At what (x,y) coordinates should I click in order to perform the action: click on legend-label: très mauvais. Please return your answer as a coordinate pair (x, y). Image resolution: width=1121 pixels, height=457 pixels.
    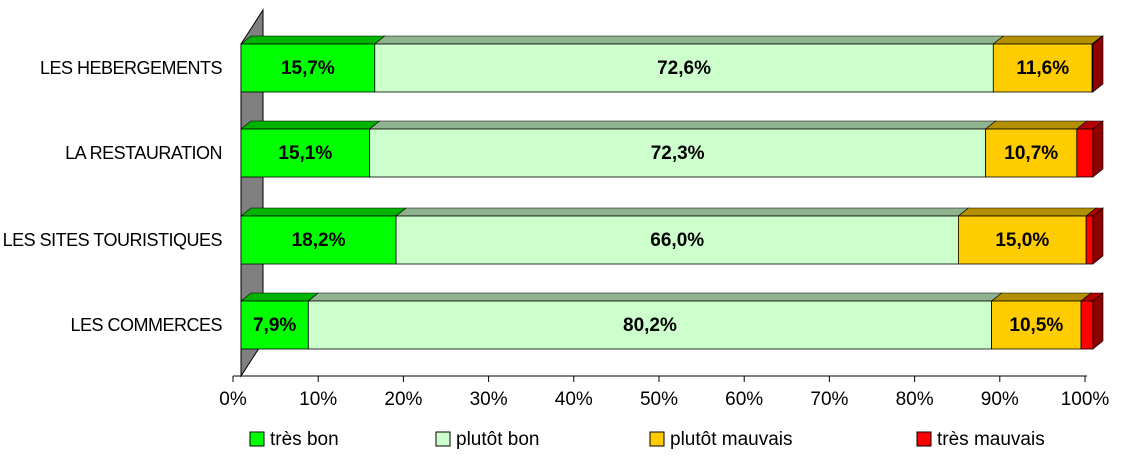
    Looking at the image, I should click on (991, 439).